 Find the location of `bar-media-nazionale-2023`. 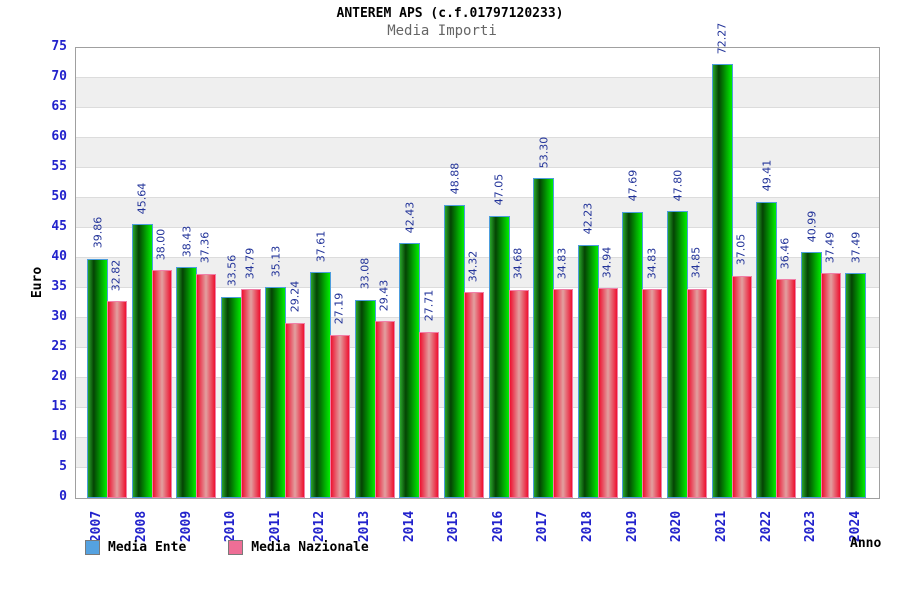

bar-media-nazionale-2023 is located at coordinates (830, 385).